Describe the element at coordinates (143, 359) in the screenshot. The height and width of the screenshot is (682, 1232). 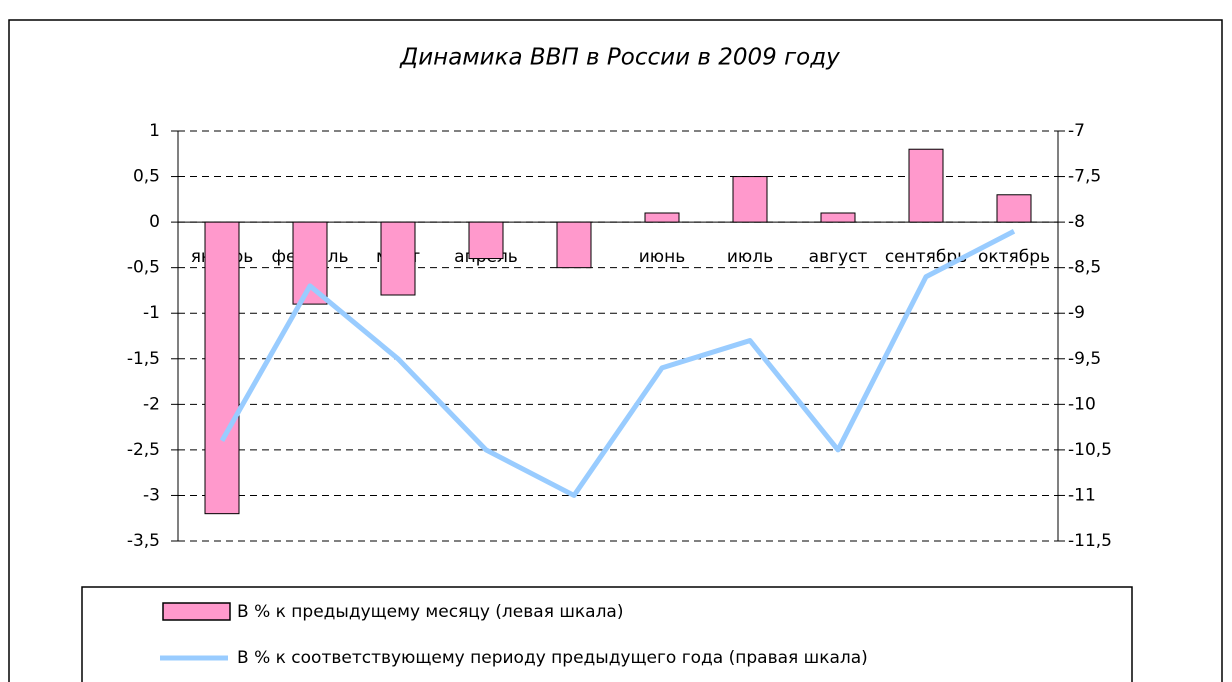
I see `y-tick-label: -1,5` at that location.